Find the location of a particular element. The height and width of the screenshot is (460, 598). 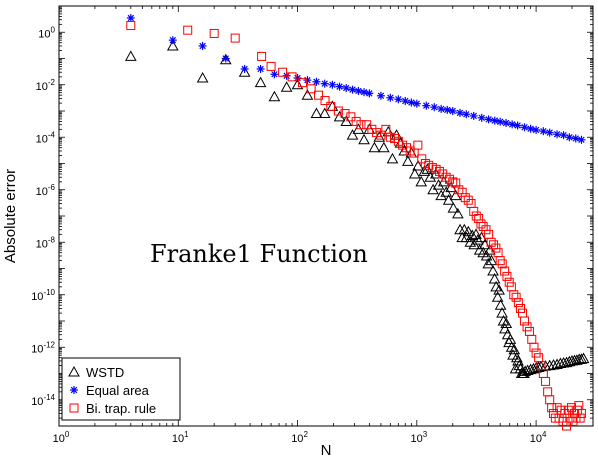

y-tick-label: 10-12 is located at coordinates (43, 347).